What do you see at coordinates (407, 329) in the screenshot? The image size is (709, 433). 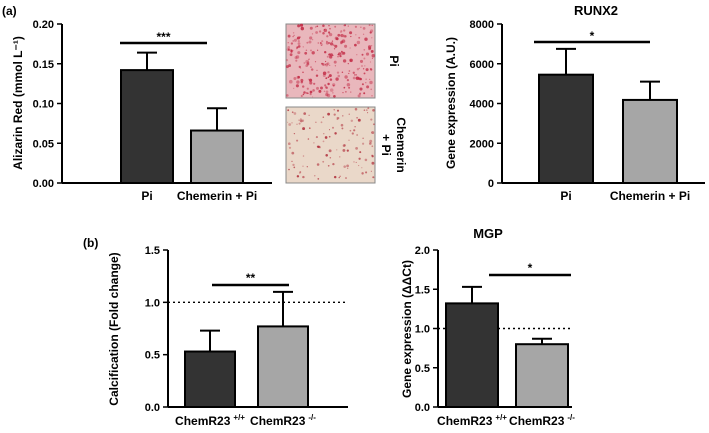 I see `y-axis-label: Gene expression (ΔΔCt)` at bounding box center [407, 329].